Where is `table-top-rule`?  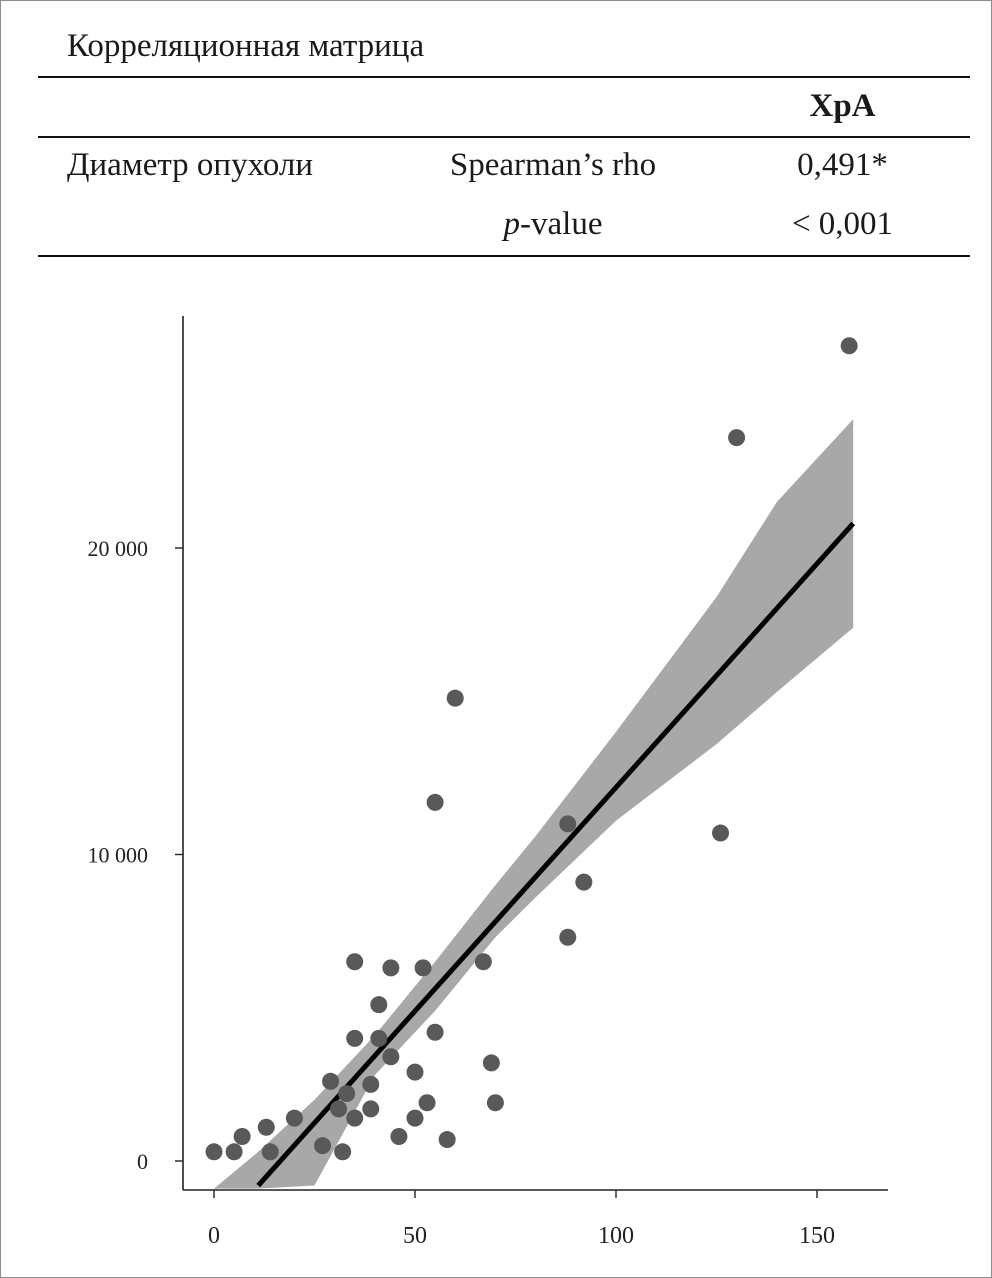 table-top-rule is located at coordinates (504, 77).